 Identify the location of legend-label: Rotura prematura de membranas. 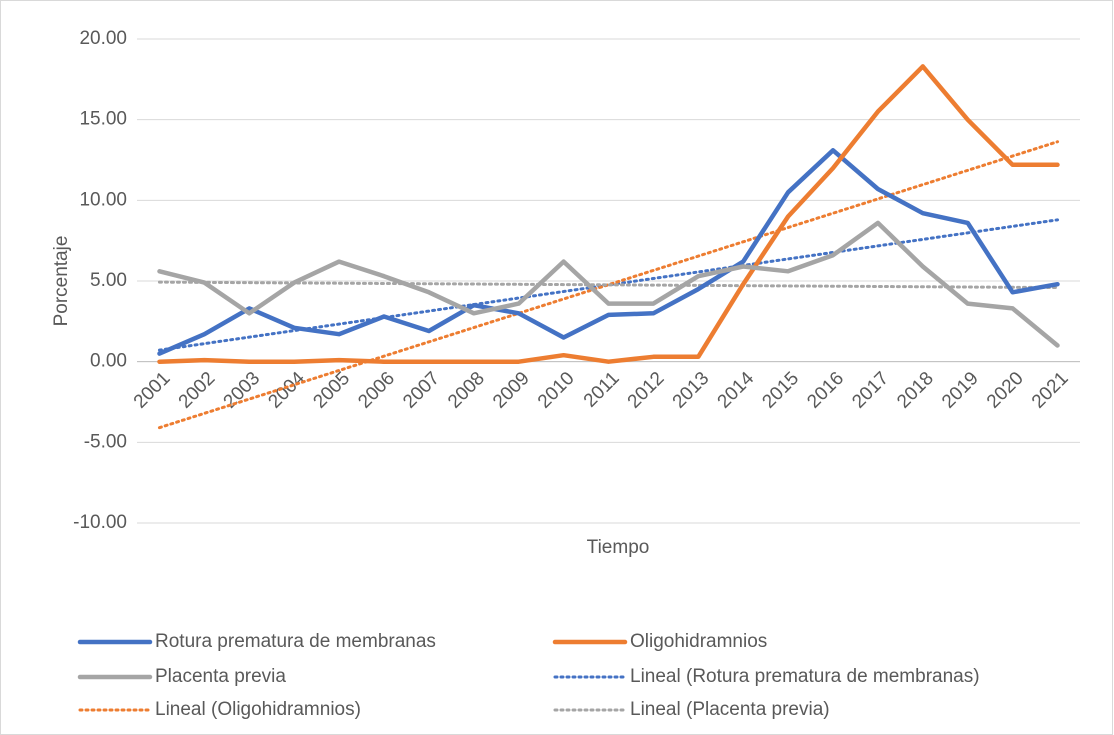
(295, 641).